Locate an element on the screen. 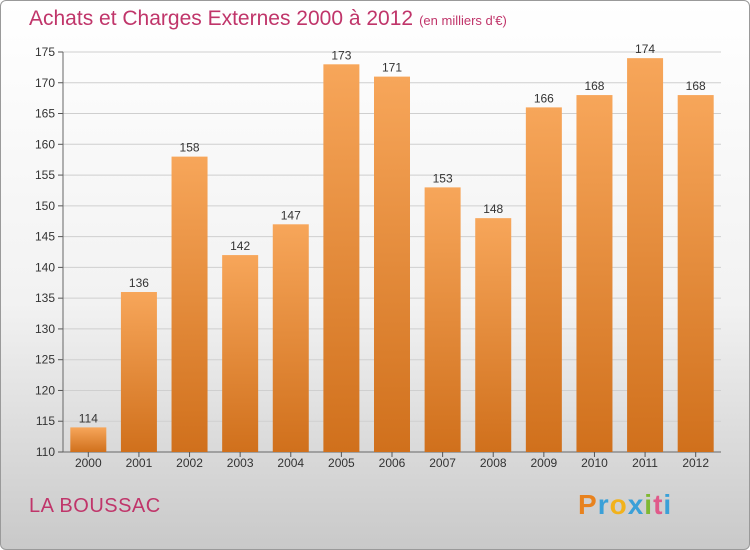 The width and height of the screenshot is (750, 550). chart-unit: (en milliers d'€) is located at coordinates (463, 20).